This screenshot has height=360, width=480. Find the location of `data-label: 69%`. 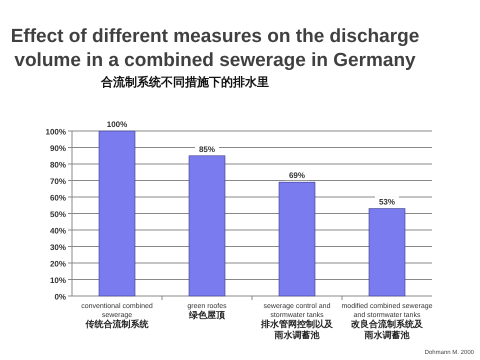

data-label: 69% is located at coordinates (297, 175).